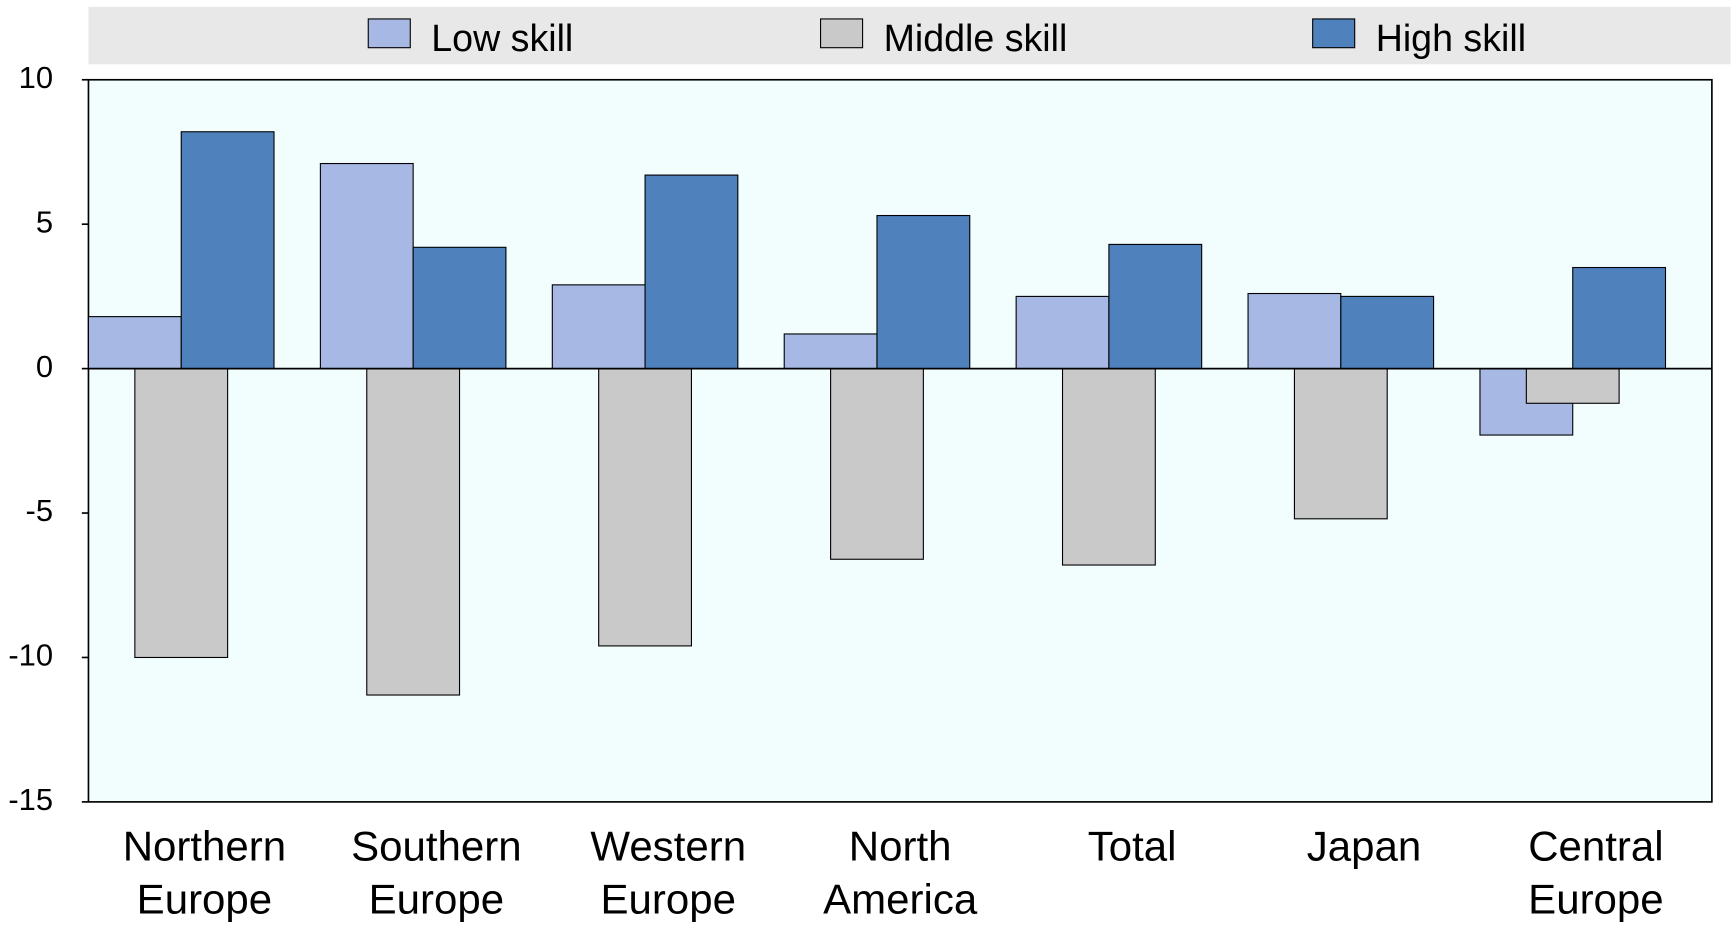  I want to click on legend-background, so click(909, 35).